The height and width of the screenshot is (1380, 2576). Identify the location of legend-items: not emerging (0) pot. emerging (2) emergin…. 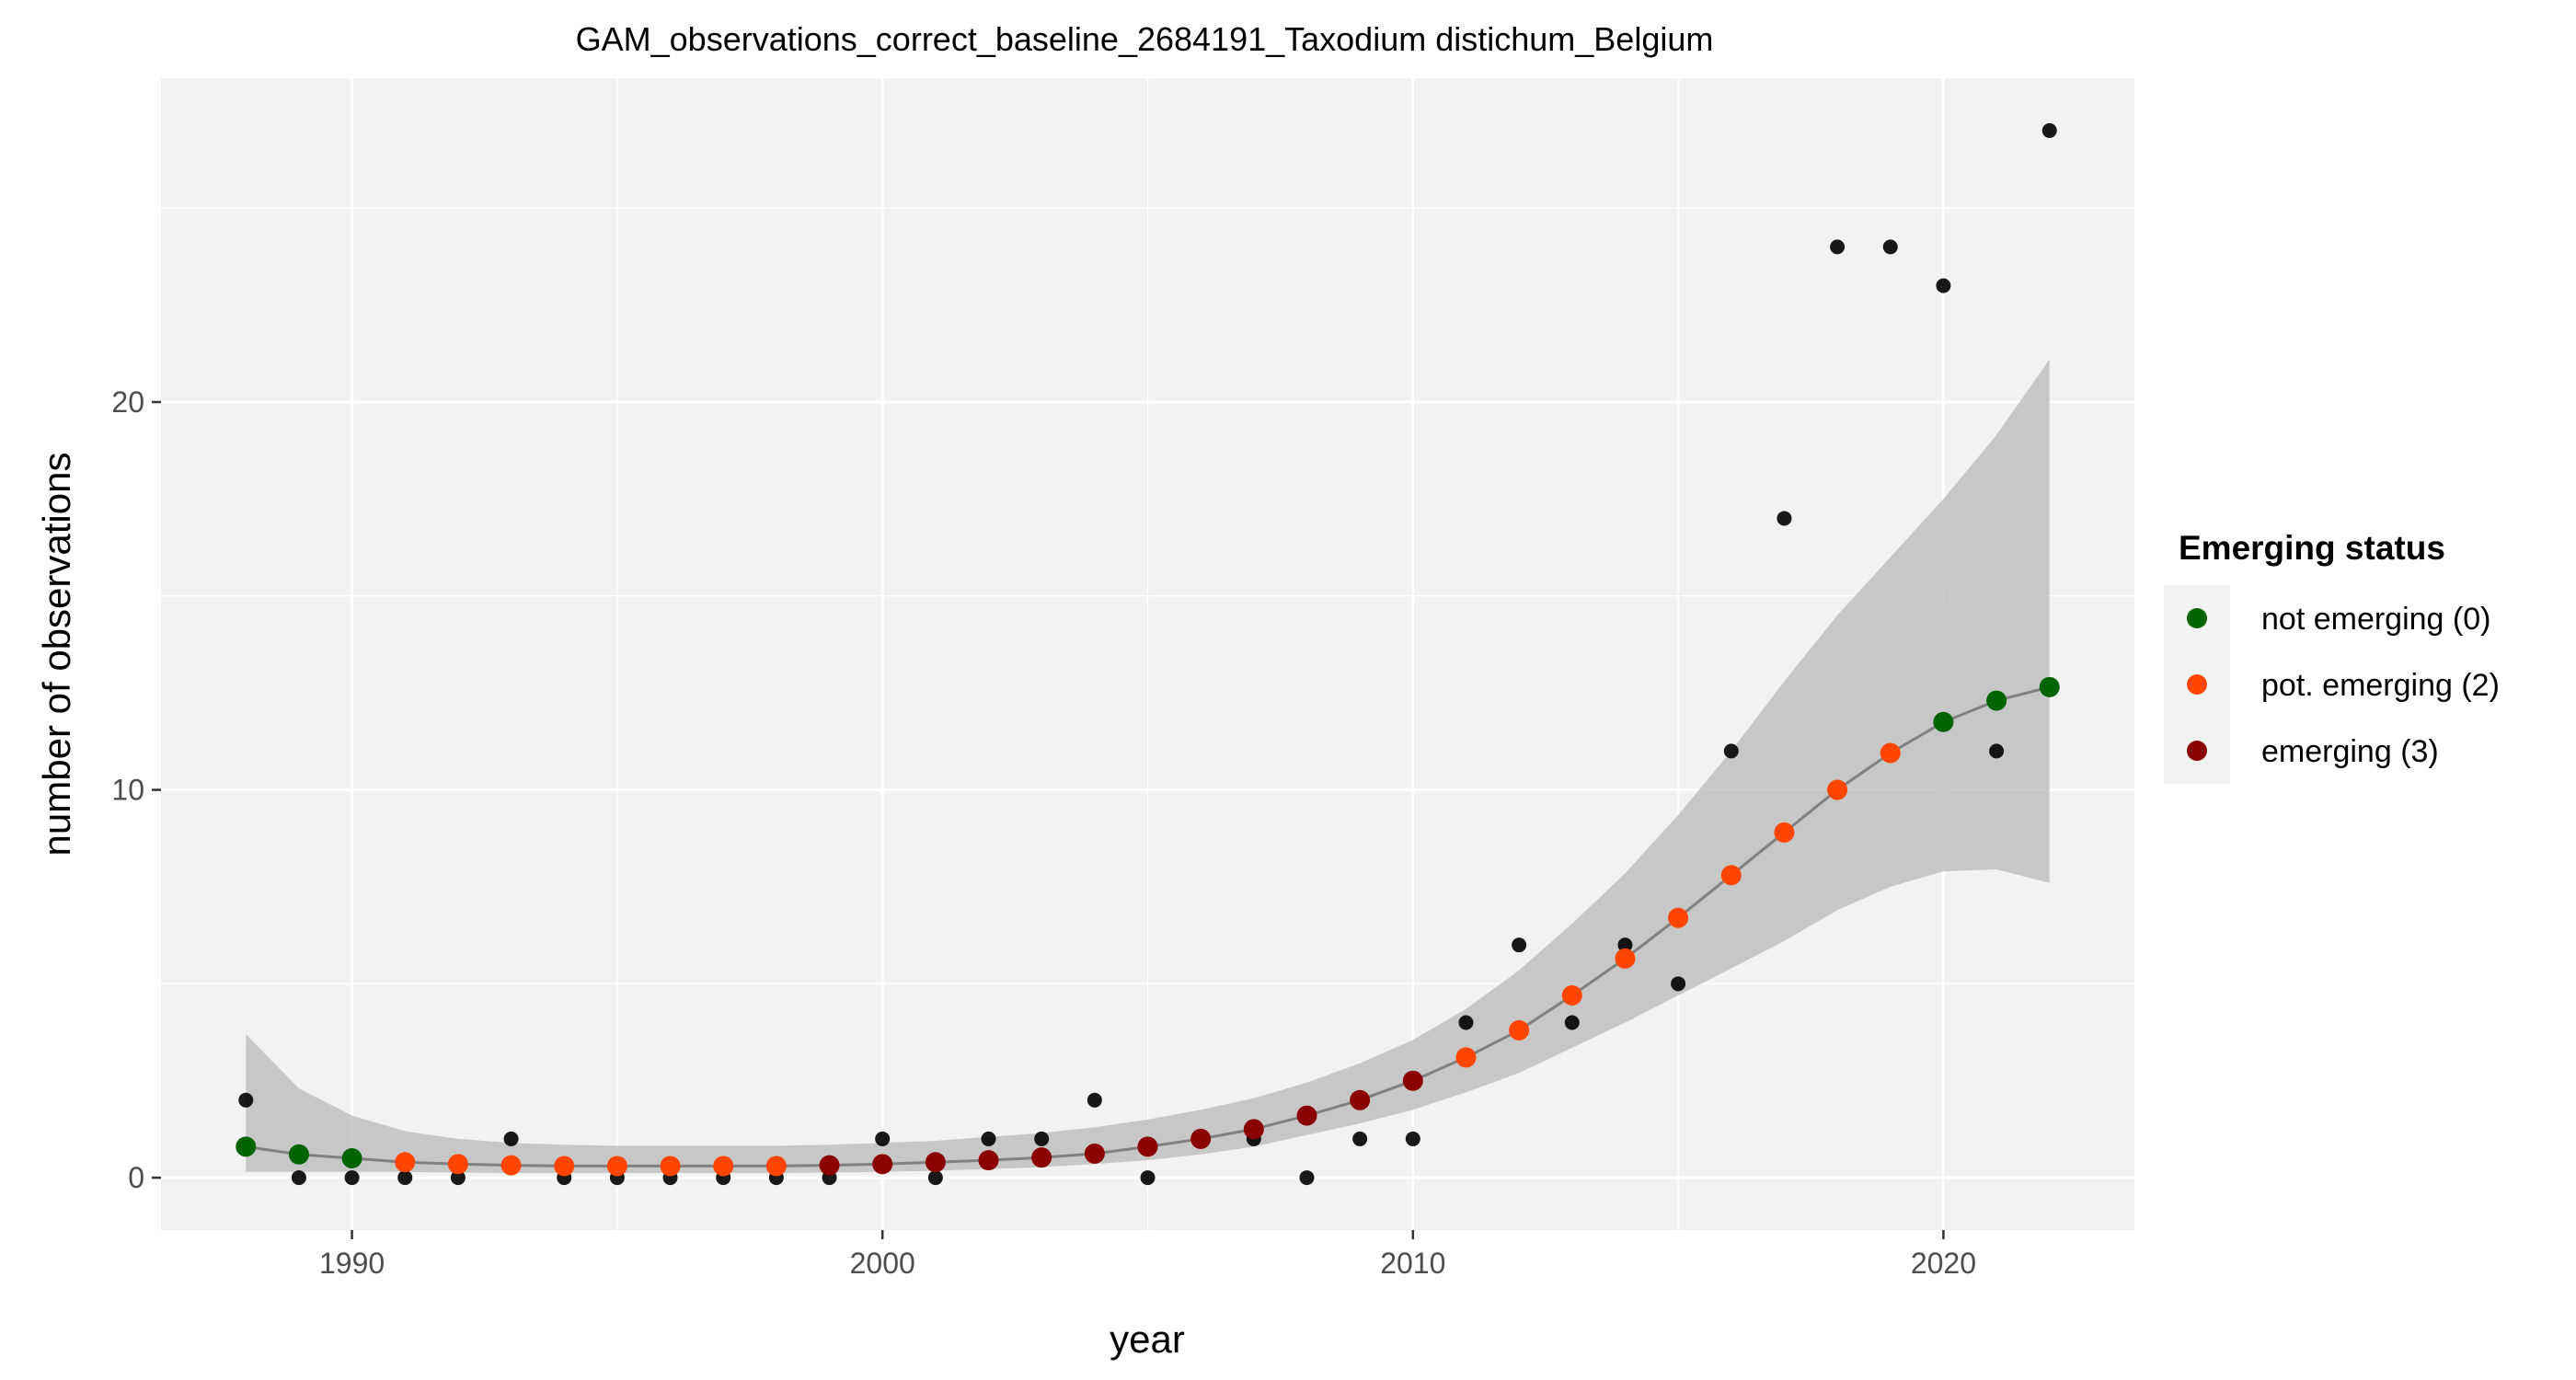
(2332, 684).